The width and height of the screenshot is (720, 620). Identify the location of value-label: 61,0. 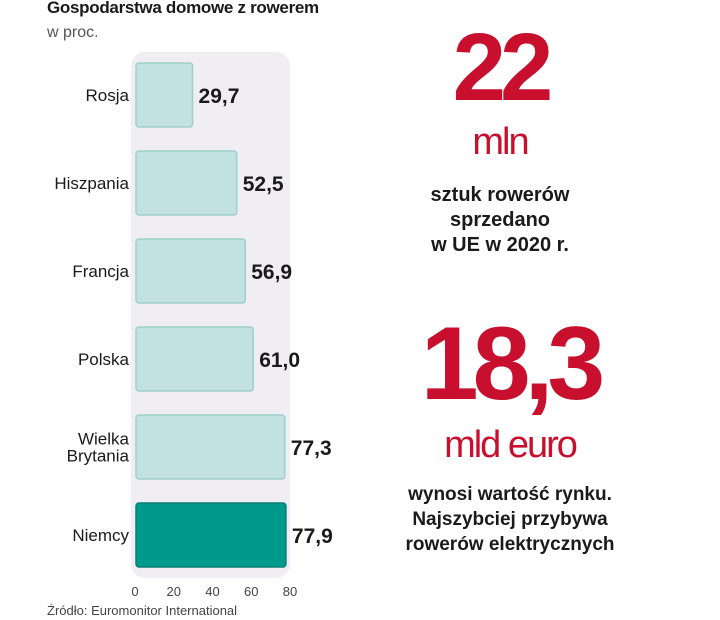
(279, 360).